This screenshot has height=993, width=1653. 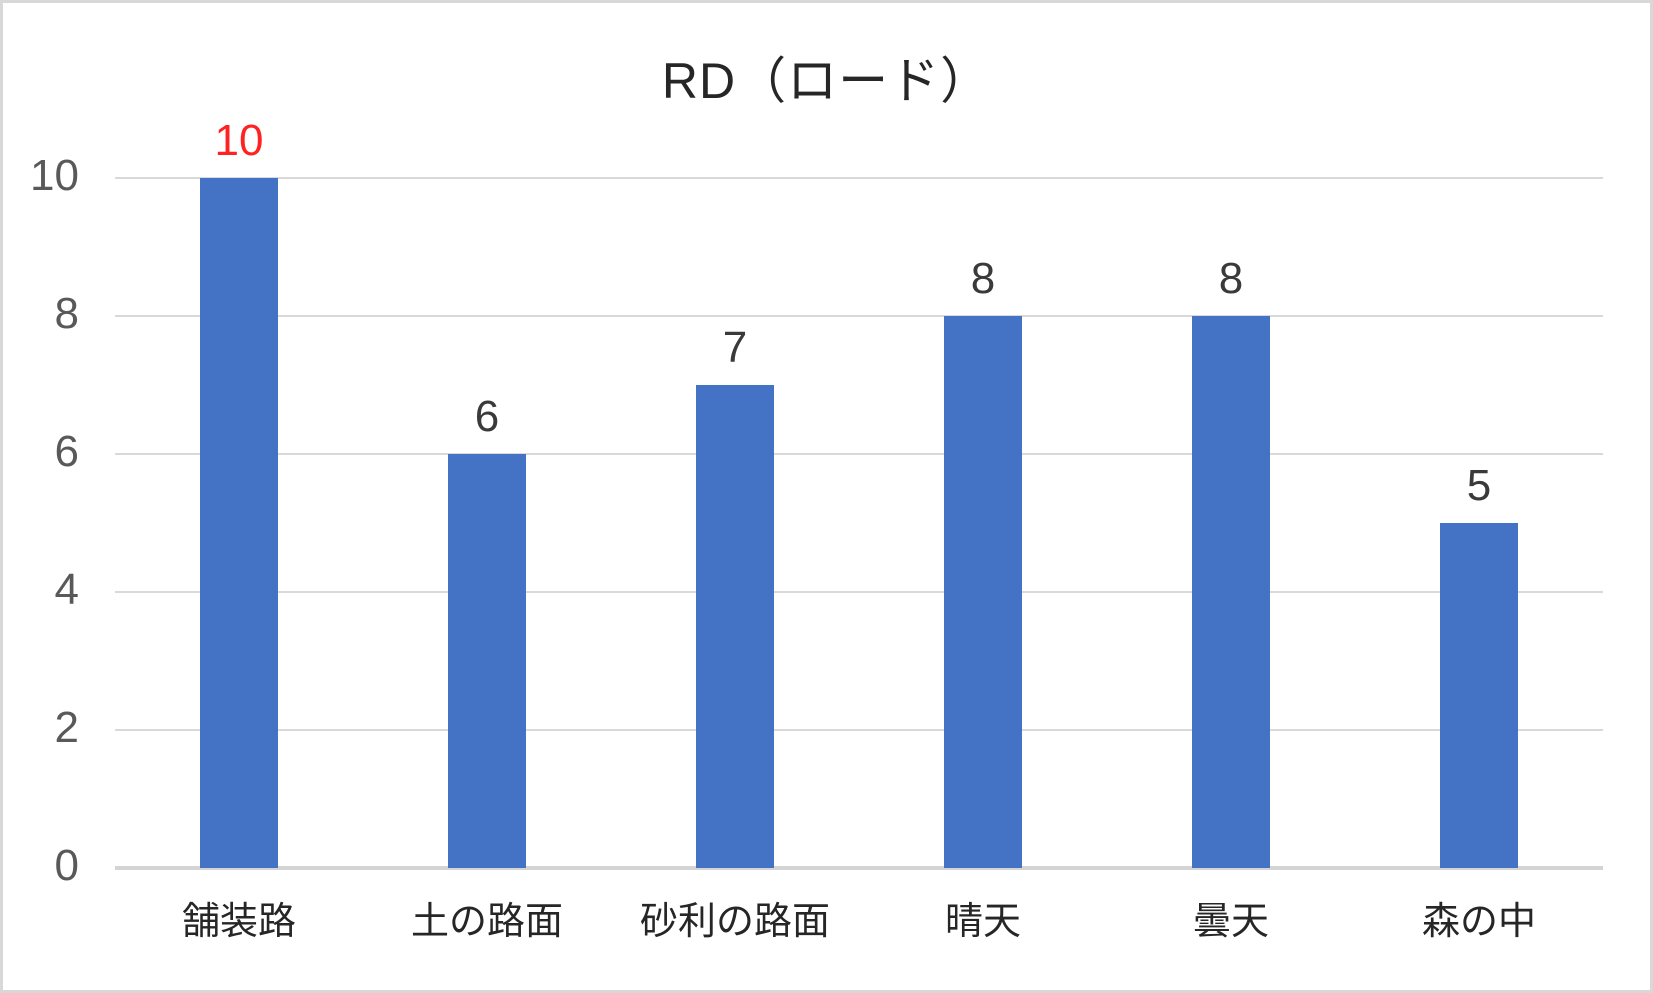 I want to click on y-tick-label: 6, so click(x=66, y=451).